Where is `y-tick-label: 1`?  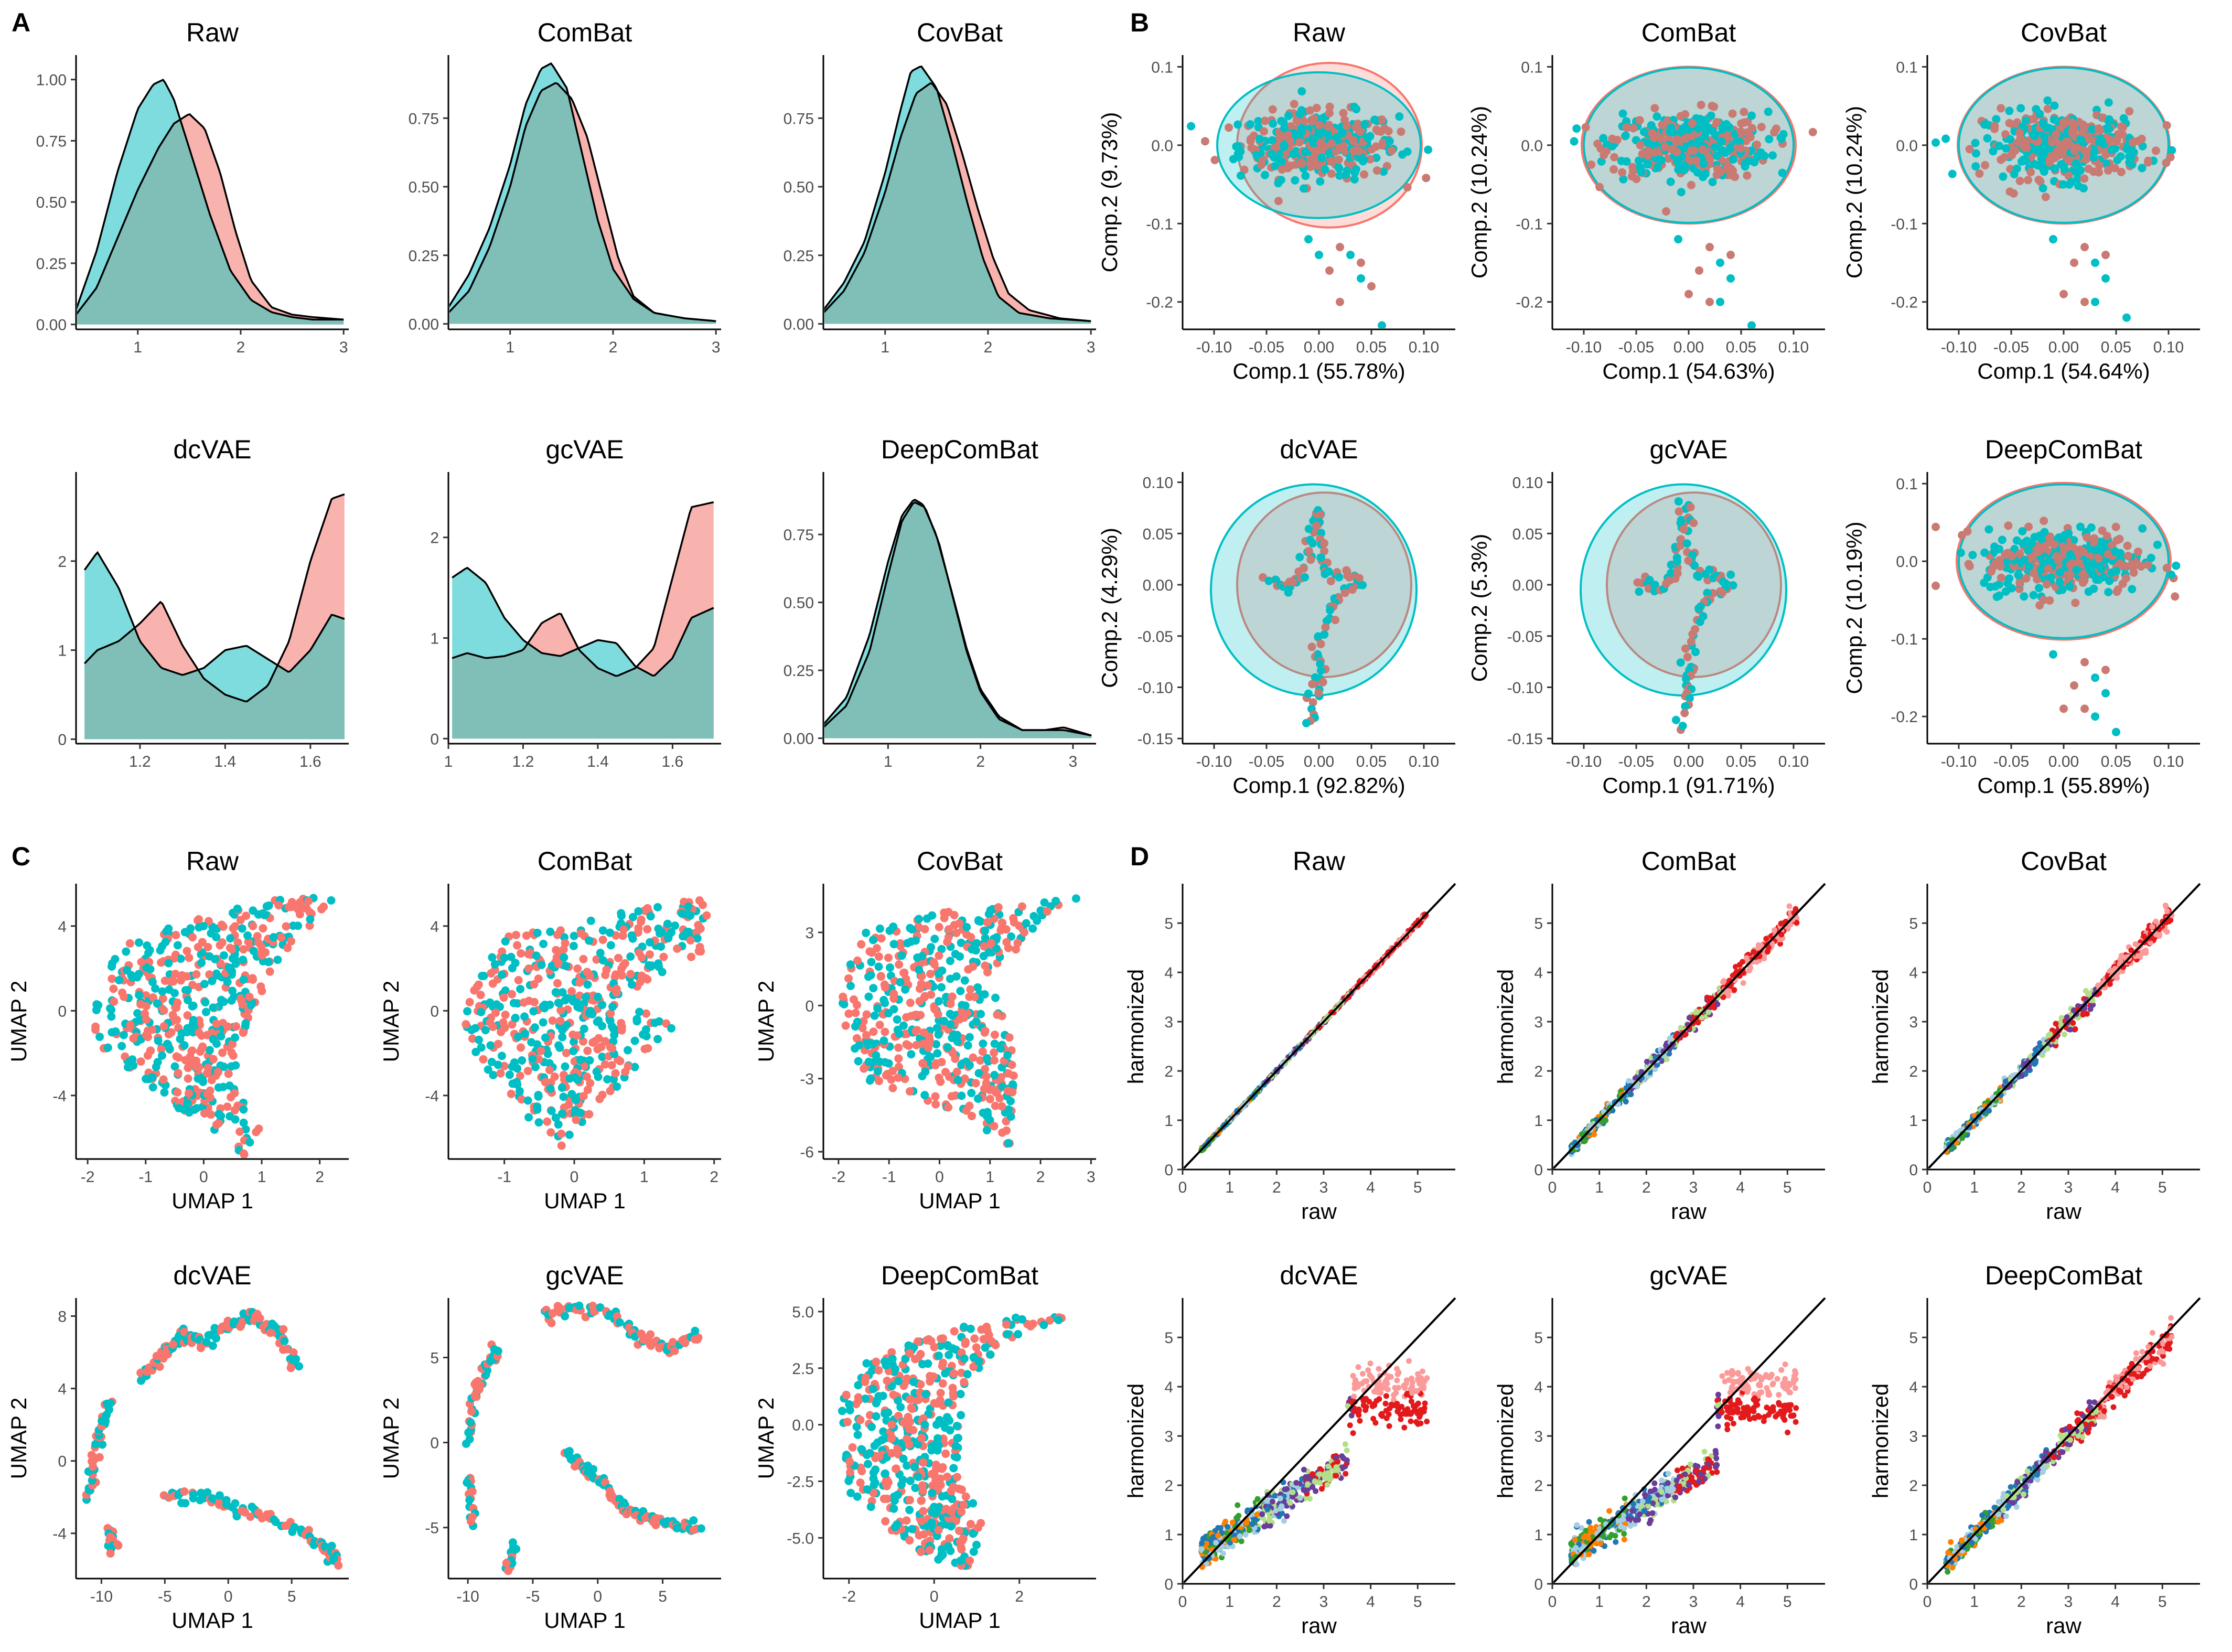
y-tick-label: 1 is located at coordinates (62, 651).